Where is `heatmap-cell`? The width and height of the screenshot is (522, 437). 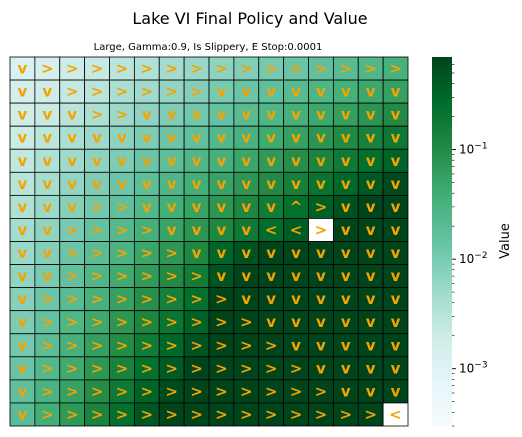 heatmap-cell is located at coordinates (395, 414).